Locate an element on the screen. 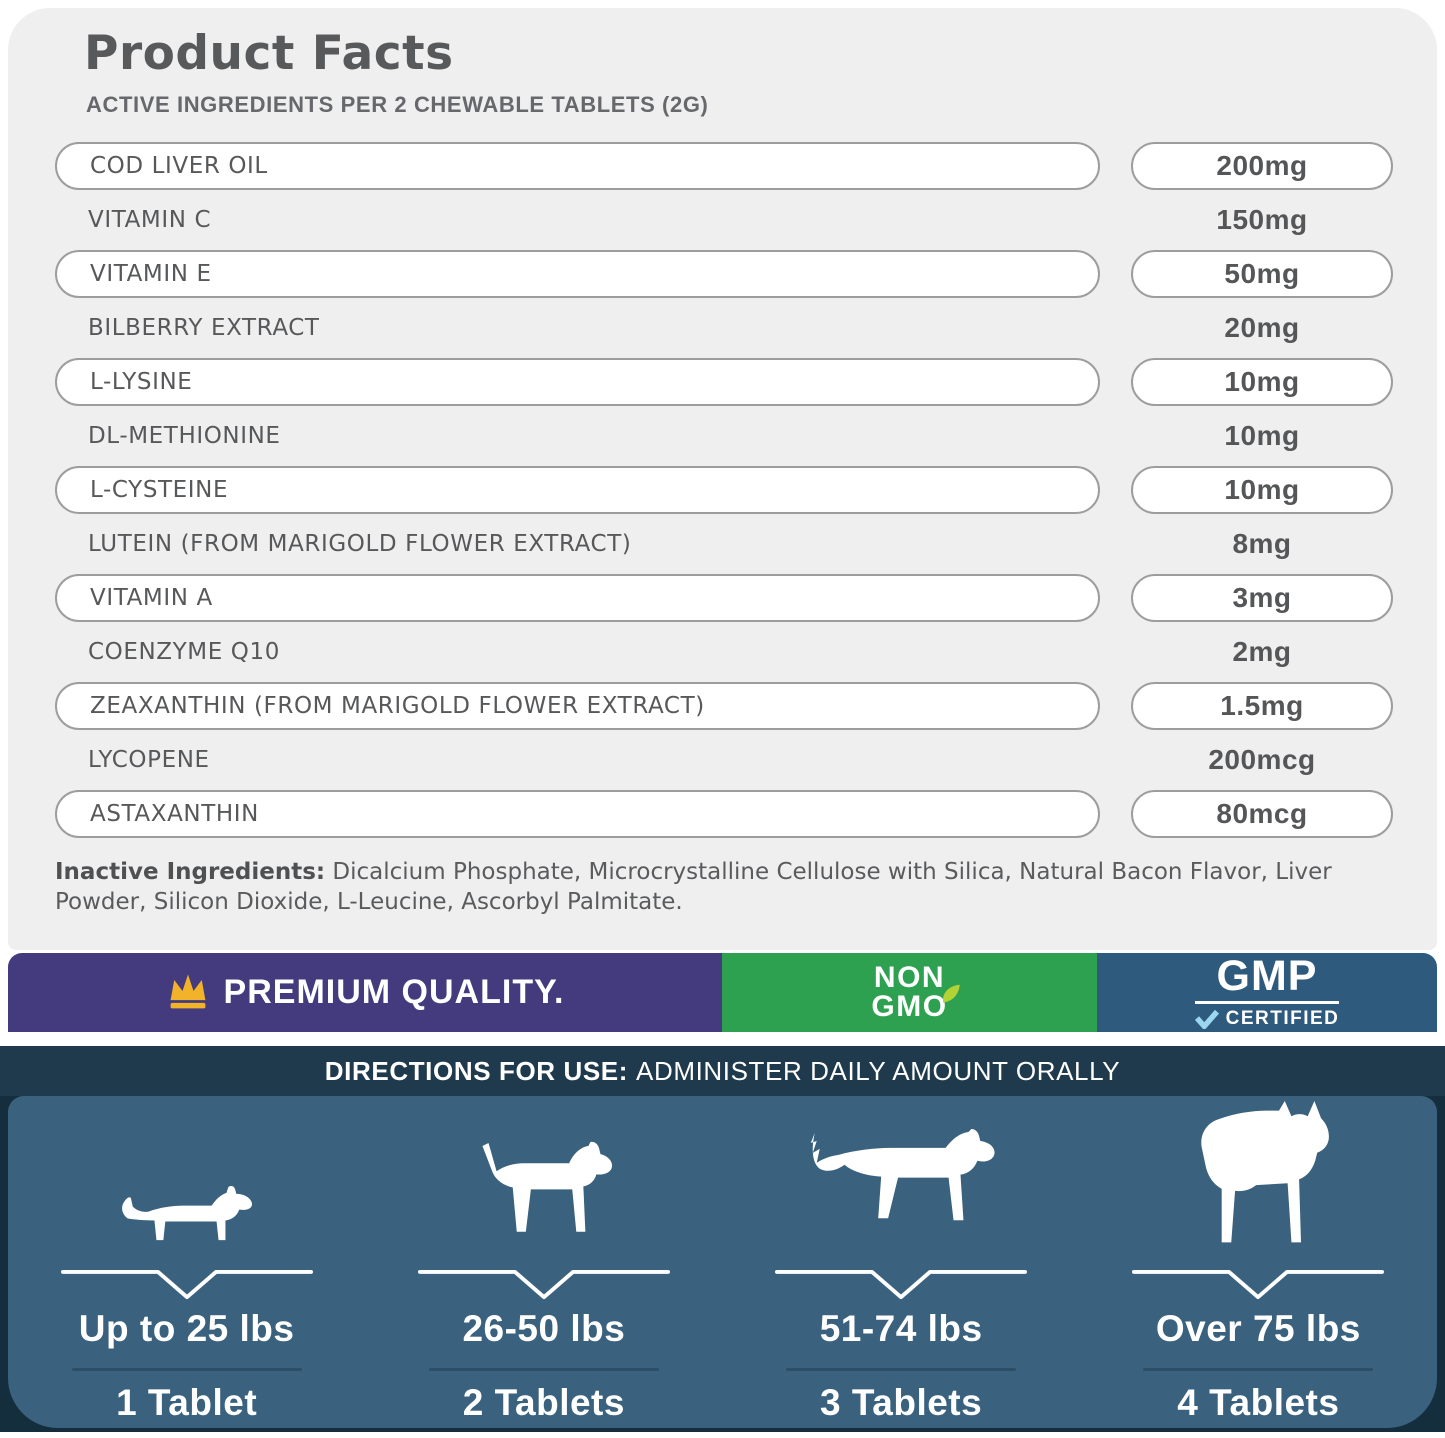  premium-quality-badge: PREMIUM QUALITY. is located at coordinates (365, 992).